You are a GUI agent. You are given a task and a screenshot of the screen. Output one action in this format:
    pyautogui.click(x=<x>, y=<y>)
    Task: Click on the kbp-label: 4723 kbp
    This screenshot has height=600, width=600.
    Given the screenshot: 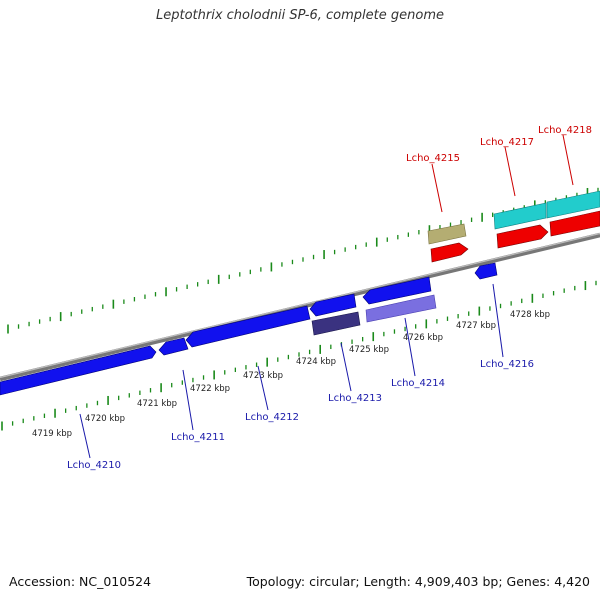 What is the action you would take?
    pyautogui.click(x=263, y=376)
    